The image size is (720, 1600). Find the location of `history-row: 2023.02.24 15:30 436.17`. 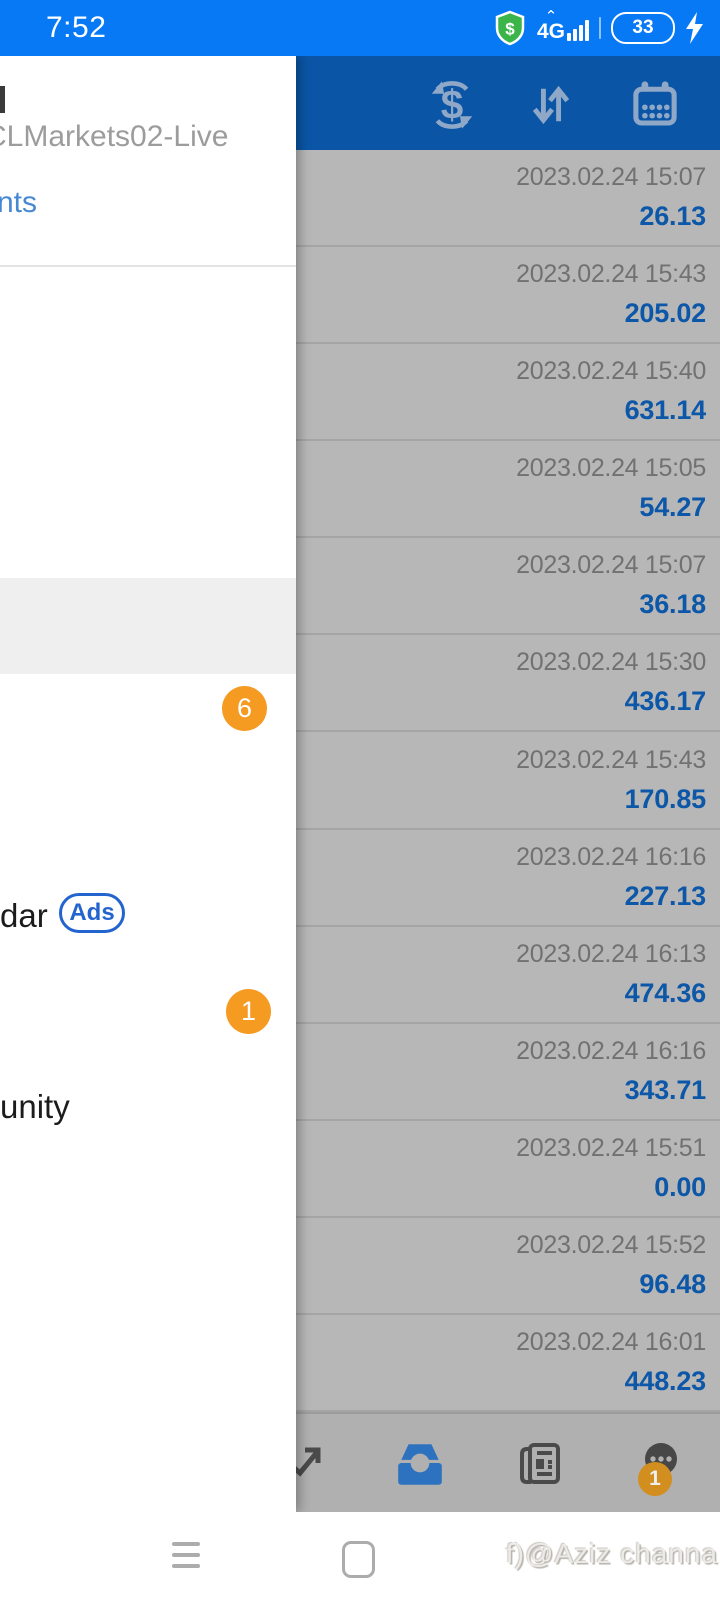

history-row: 2023.02.24 15:30 436.17 is located at coordinates (360, 684).